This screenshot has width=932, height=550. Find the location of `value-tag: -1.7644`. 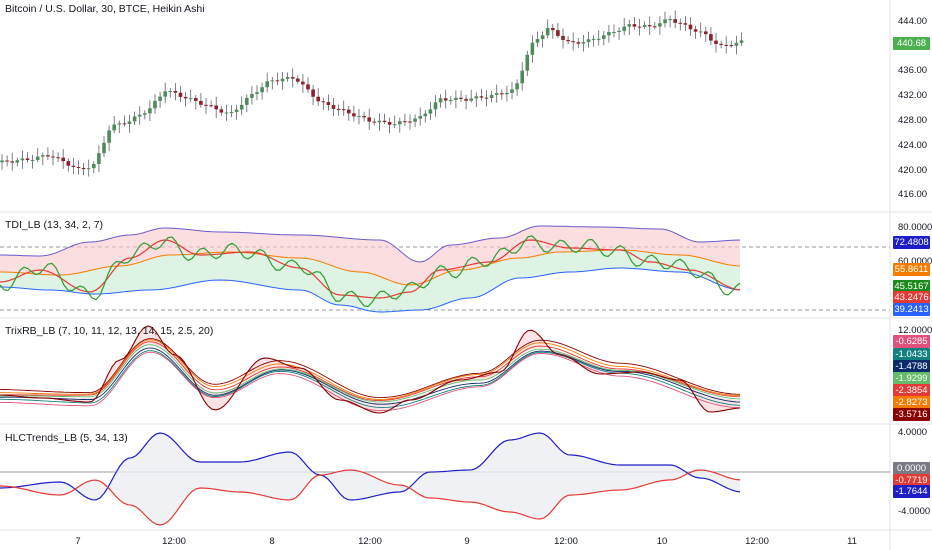

value-tag: -1.7644 is located at coordinates (911, 491).